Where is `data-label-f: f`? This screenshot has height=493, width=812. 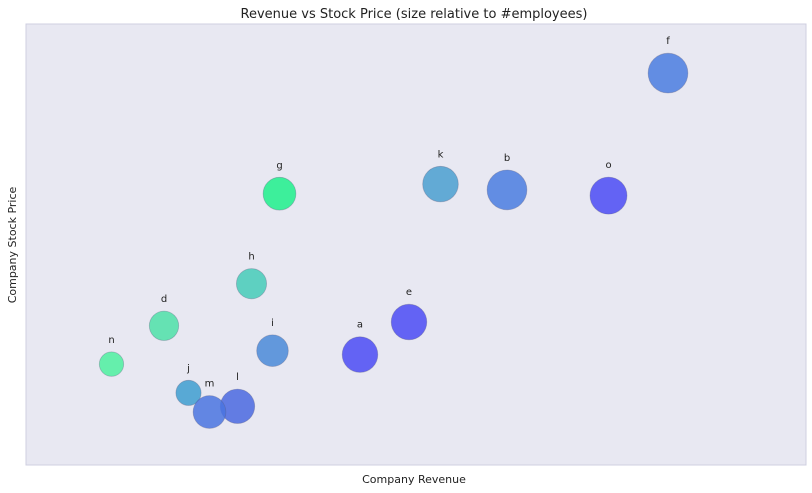 data-label-f: f is located at coordinates (668, 41).